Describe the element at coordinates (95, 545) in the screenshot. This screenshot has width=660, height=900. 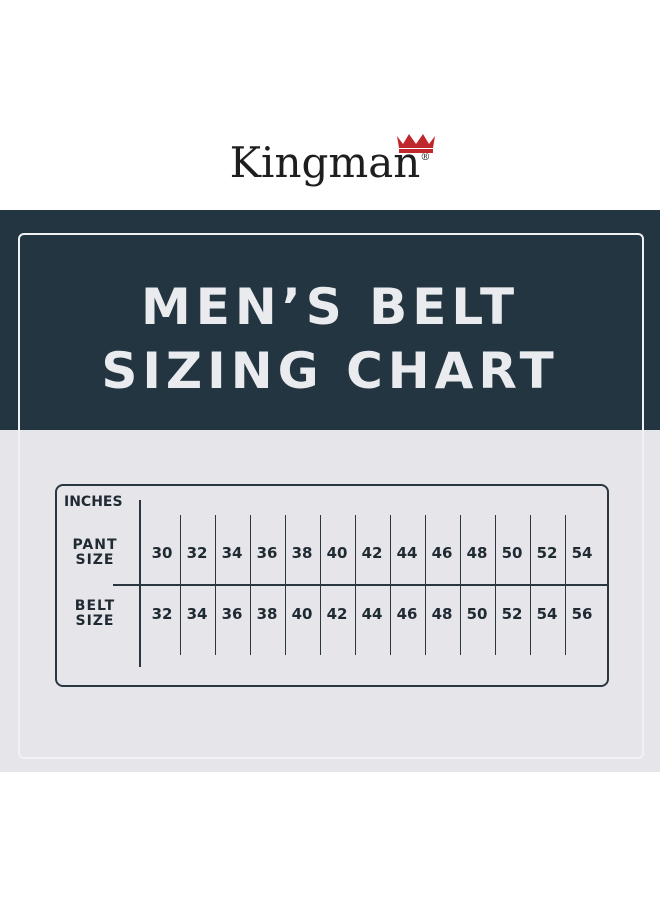
I see `row-label-top: PANT` at that location.